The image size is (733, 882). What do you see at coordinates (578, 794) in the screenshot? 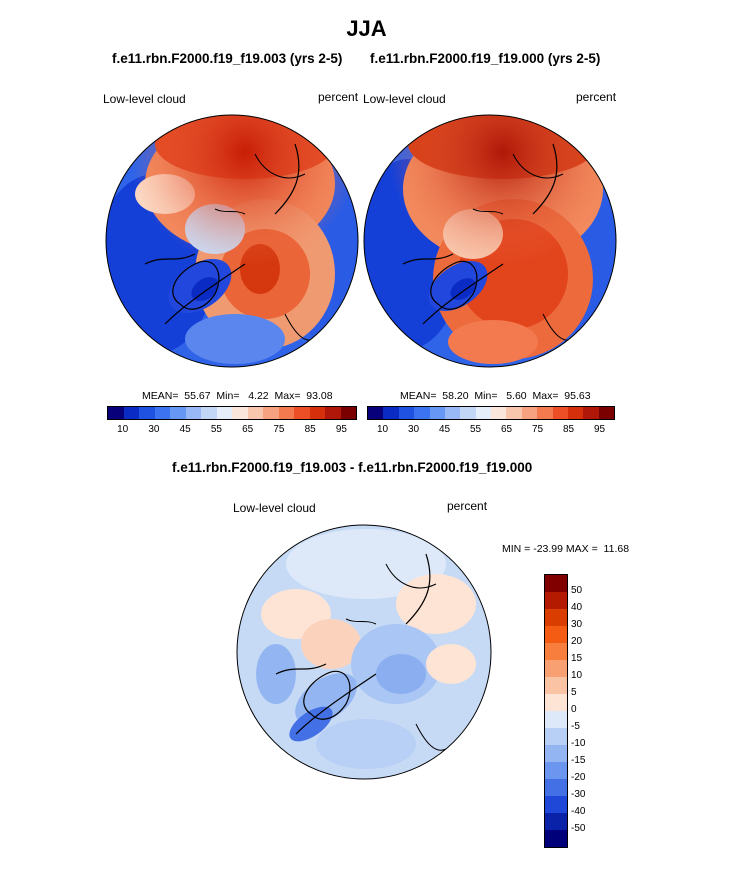
I see `colorbar-difference-tick-label: -30` at bounding box center [578, 794].